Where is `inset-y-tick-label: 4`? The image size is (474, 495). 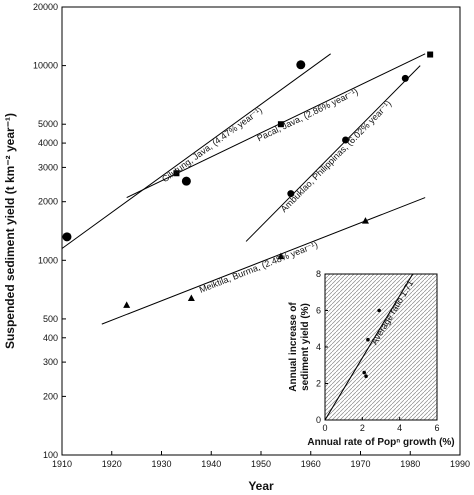 inset-y-tick-label: 4 is located at coordinates (318, 347).